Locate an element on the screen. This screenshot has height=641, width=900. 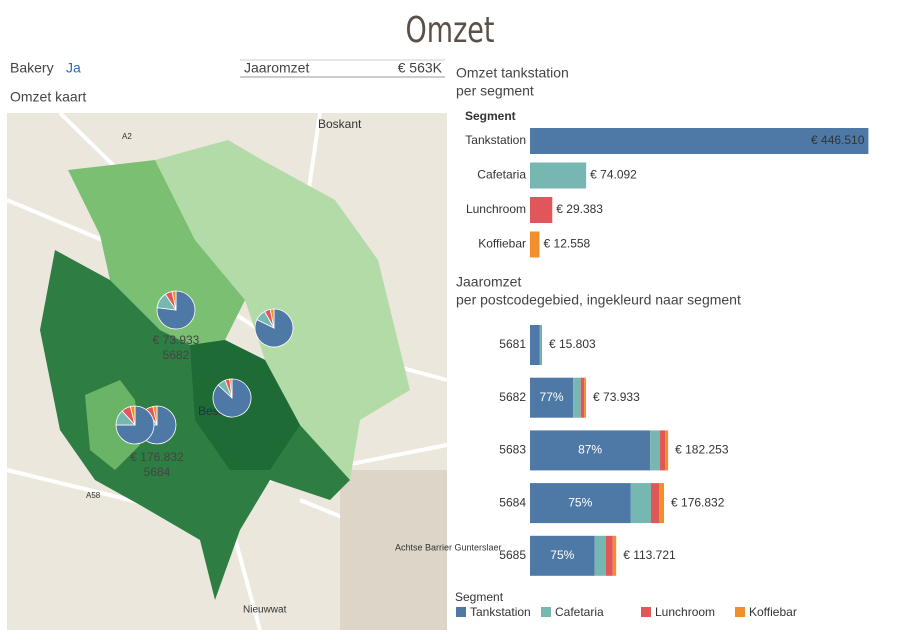
map-title: Omzet kaart is located at coordinates (48, 97).